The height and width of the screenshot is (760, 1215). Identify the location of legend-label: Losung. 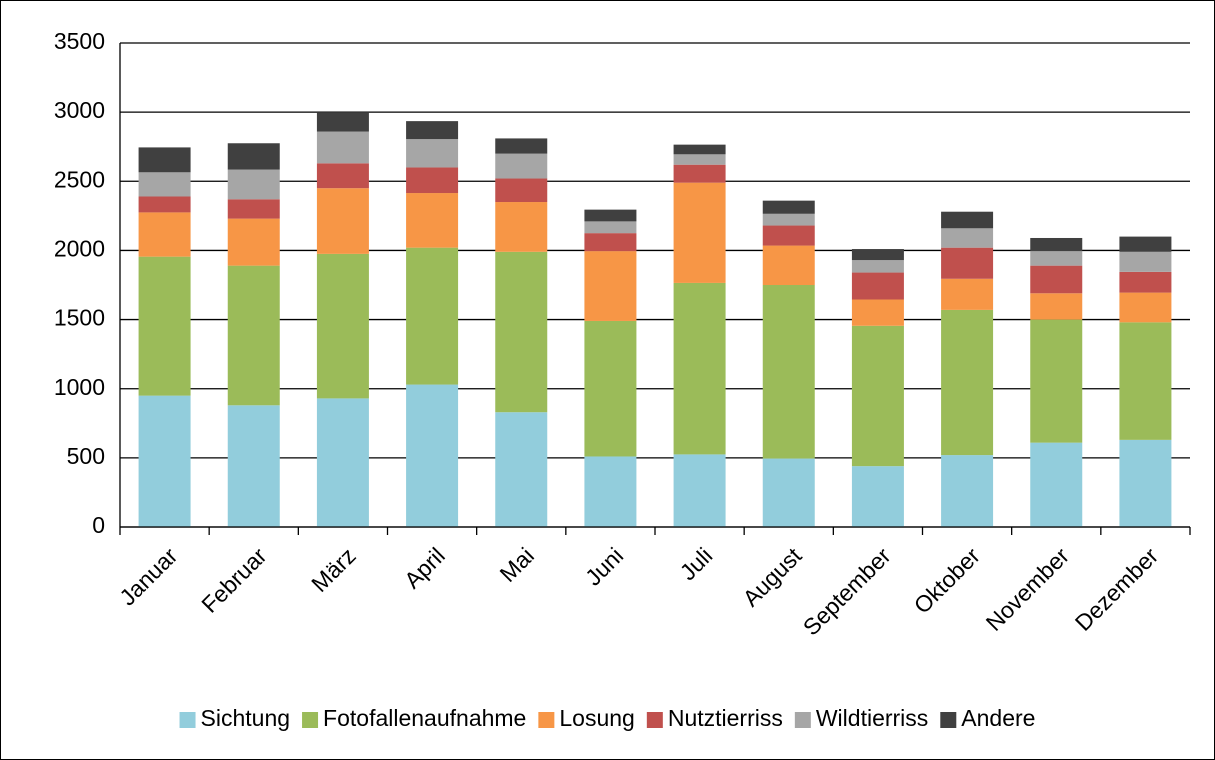
(596, 718).